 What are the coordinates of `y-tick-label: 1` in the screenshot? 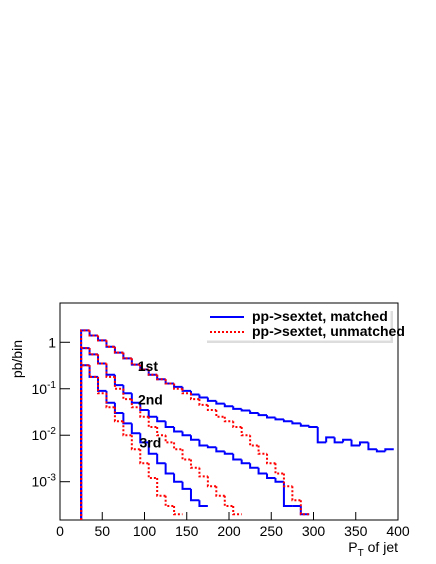 It's located at (52, 342).